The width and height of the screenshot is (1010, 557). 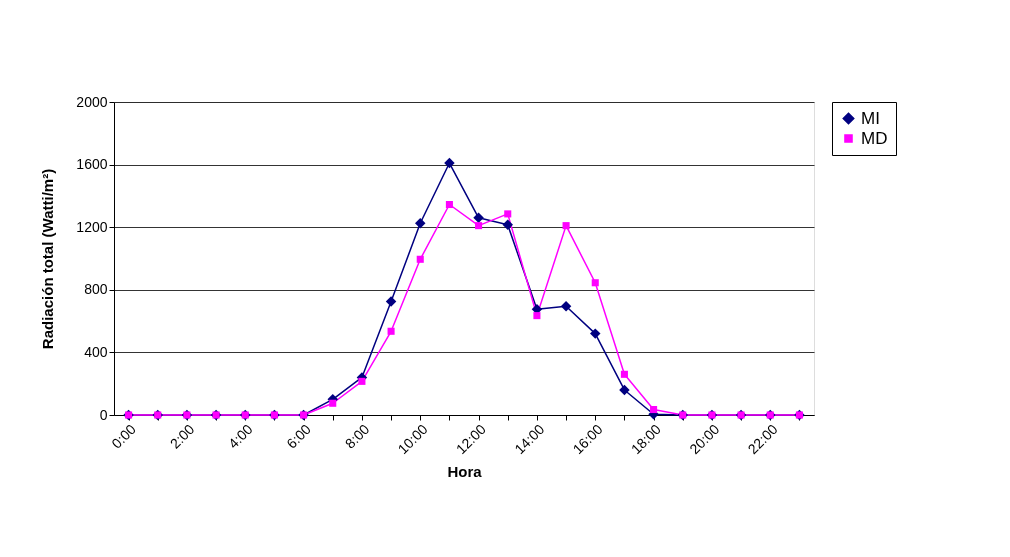 I want to click on x-tick-label: 4:00, so click(x=240, y=436).